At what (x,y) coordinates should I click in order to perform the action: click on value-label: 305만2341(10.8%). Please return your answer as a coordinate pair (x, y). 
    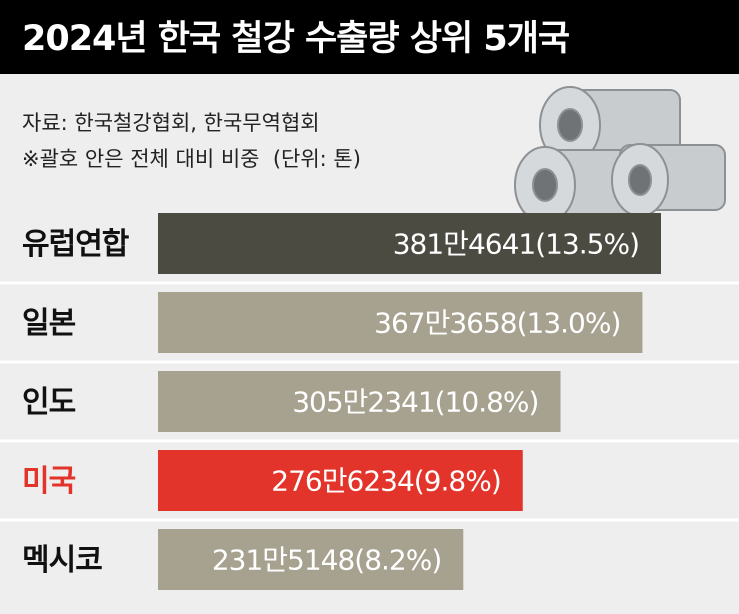
    Looking at the image, I should click on (415, 402).